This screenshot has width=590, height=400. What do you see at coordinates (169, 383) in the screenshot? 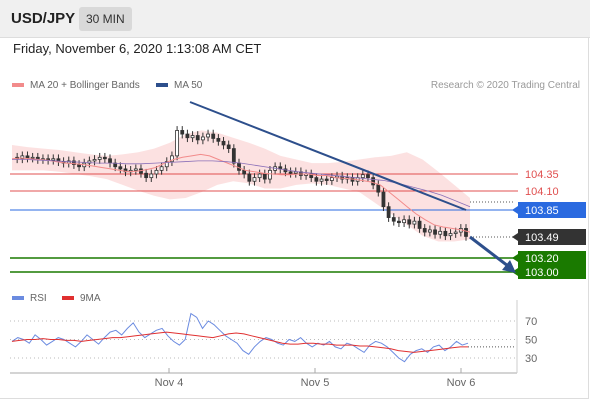
I see `x-tick-label: Nov 4` at bounding box center [169, 383].